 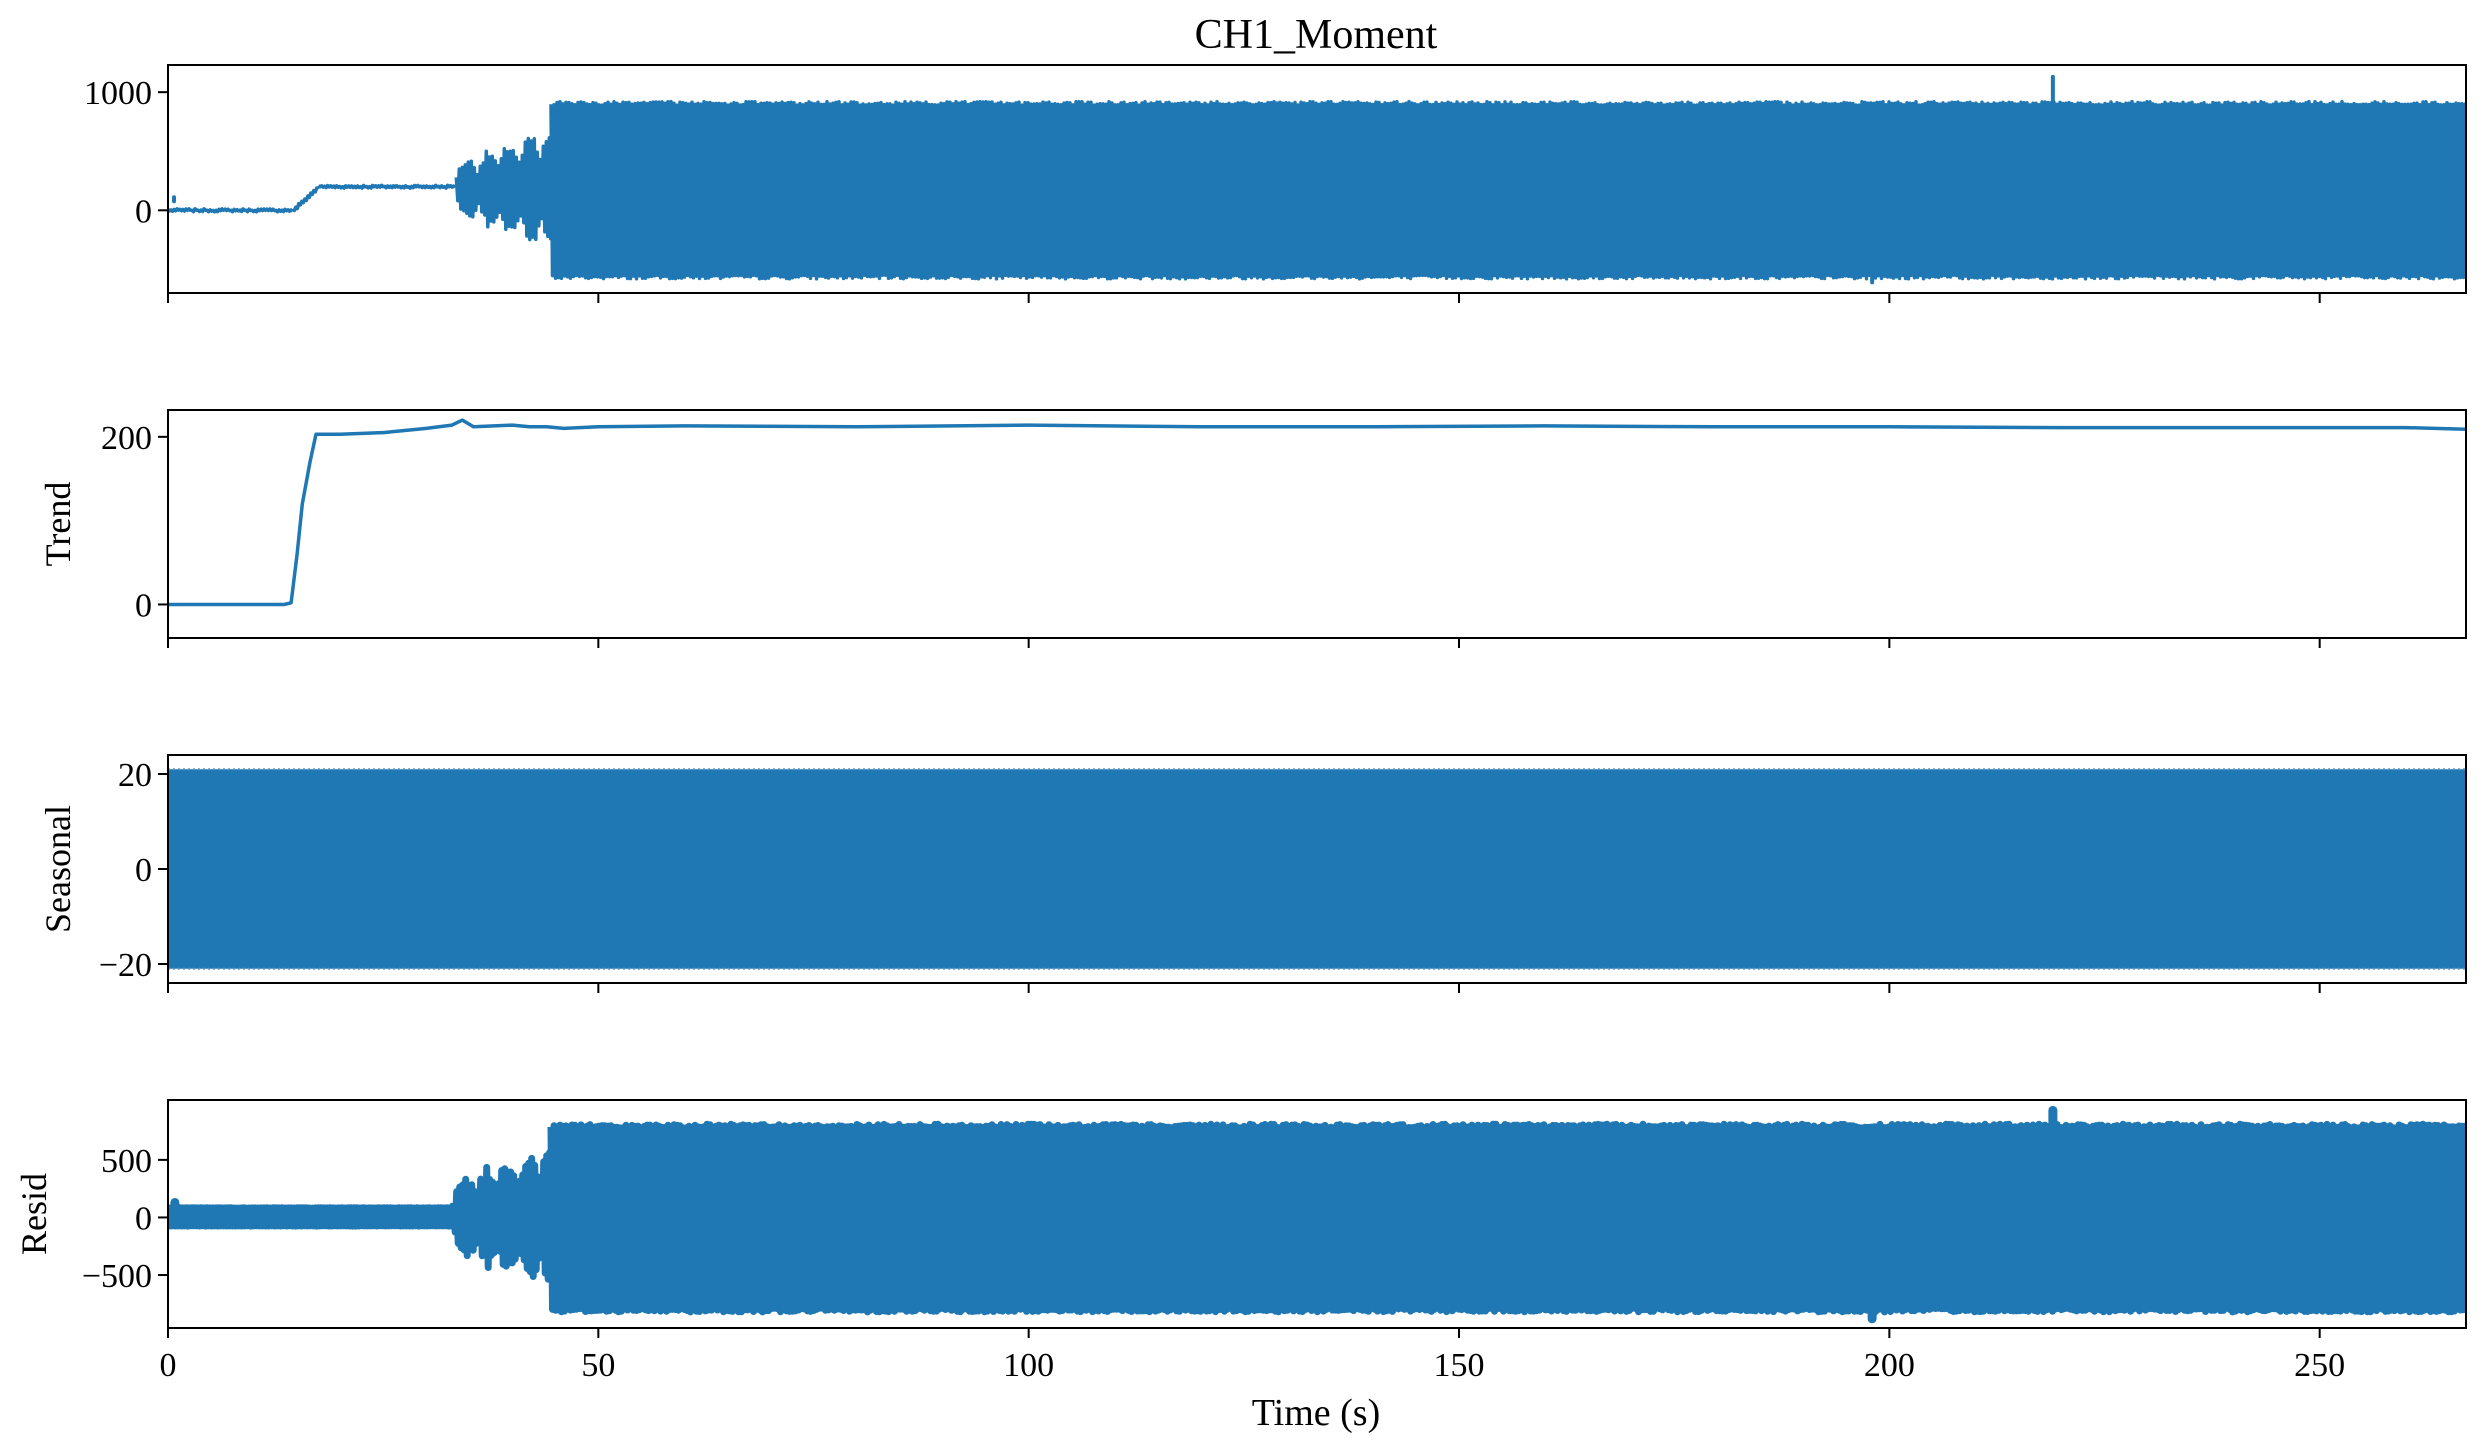 What do you see at coordinates (168, 1365) in the screenshot?
I see `xtick-label: 0` at bounding box center [168, 1365].